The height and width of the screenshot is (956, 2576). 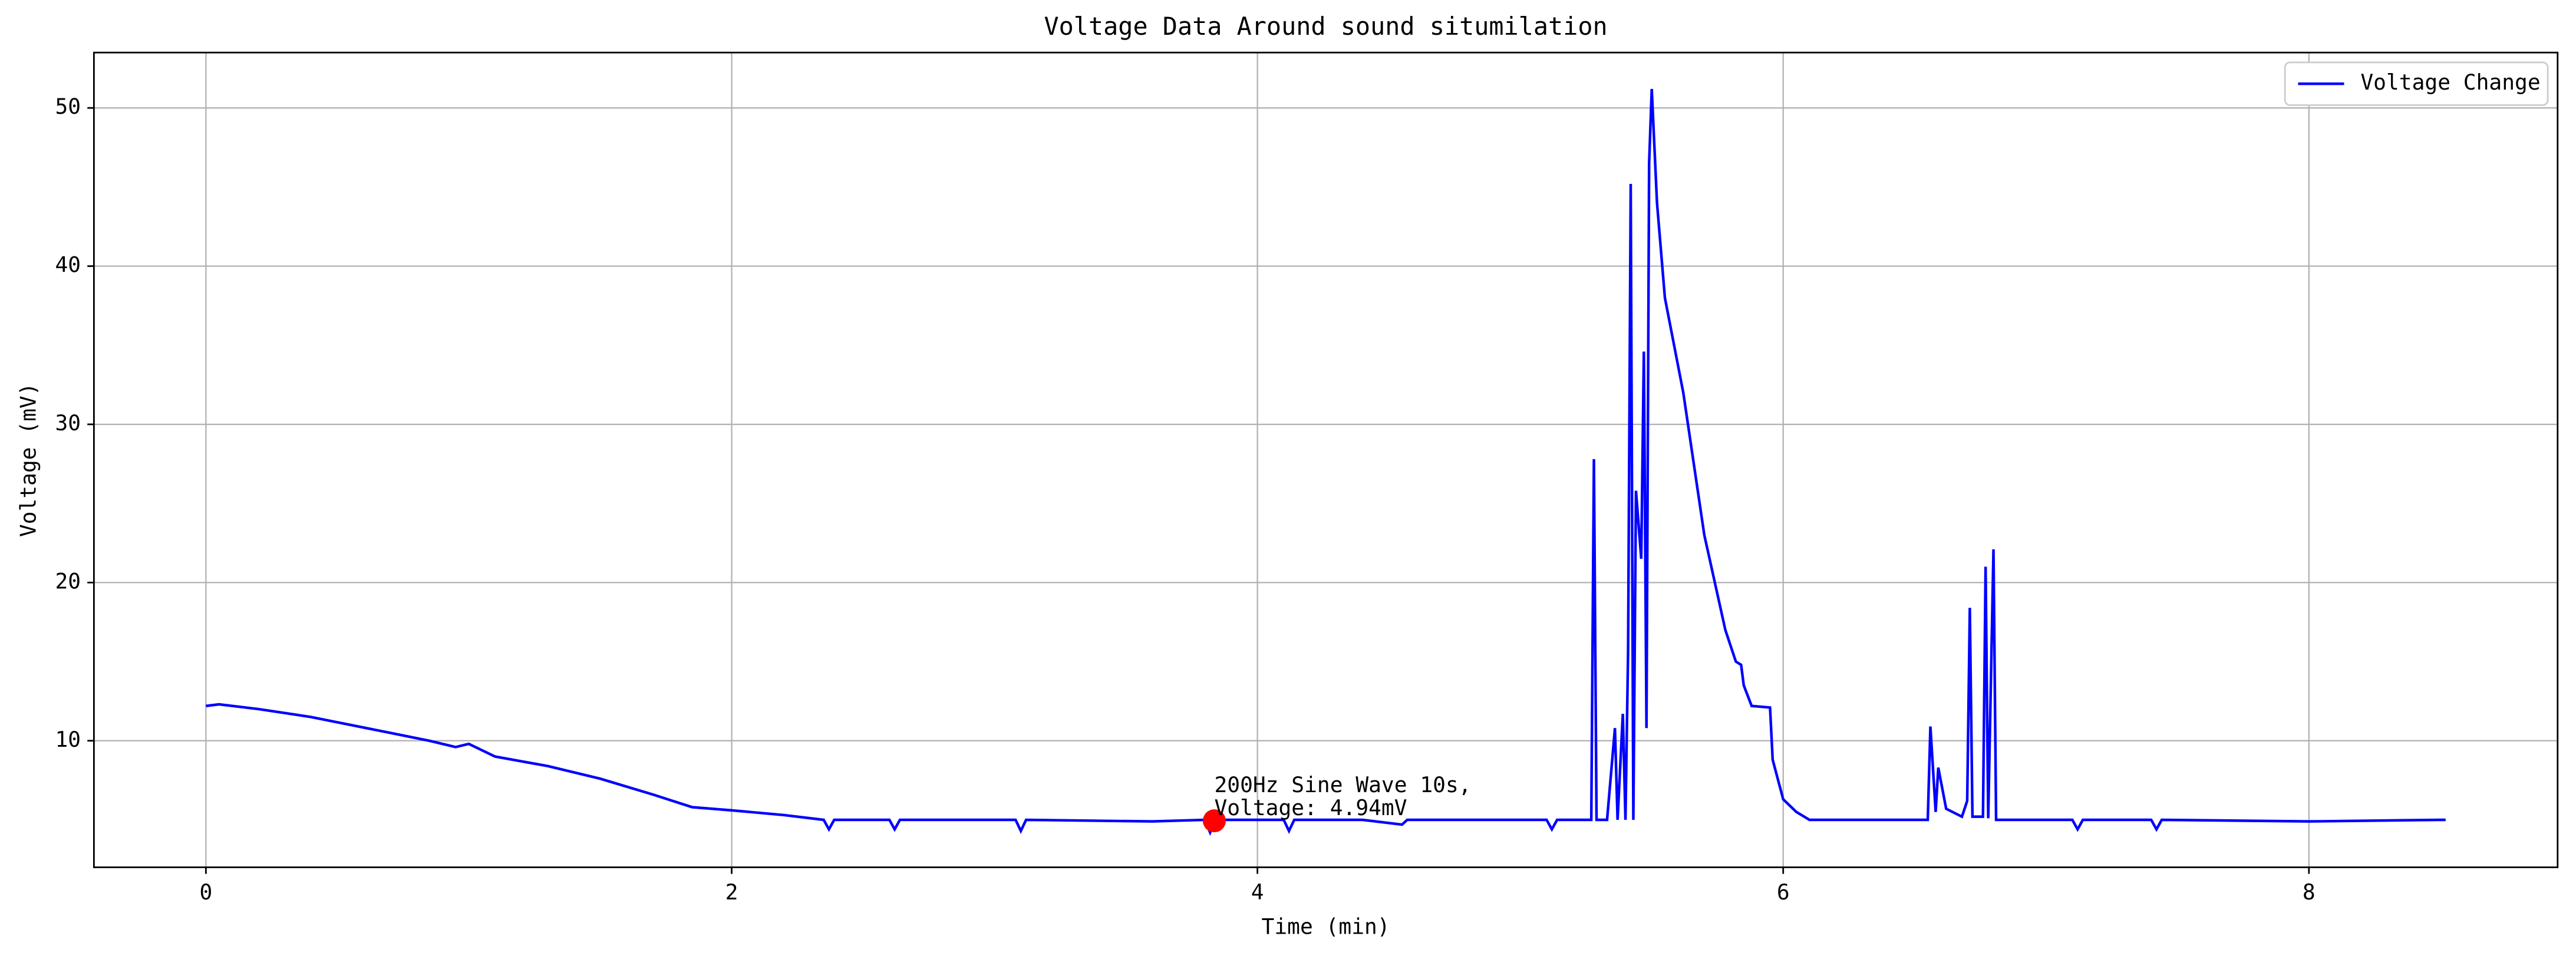 I want to click on y-tick-label: 40, so click(x=68, y=265).